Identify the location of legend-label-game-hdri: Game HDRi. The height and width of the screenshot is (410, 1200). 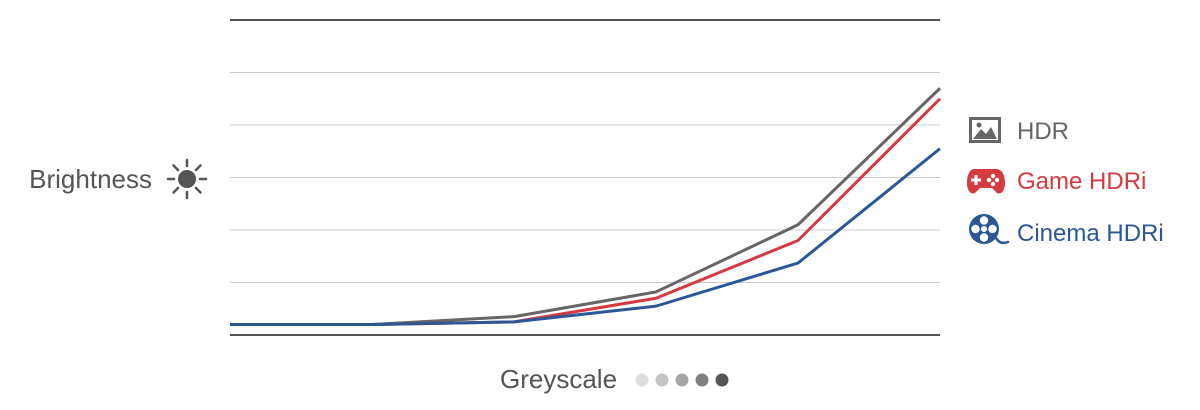
(1081, 181).